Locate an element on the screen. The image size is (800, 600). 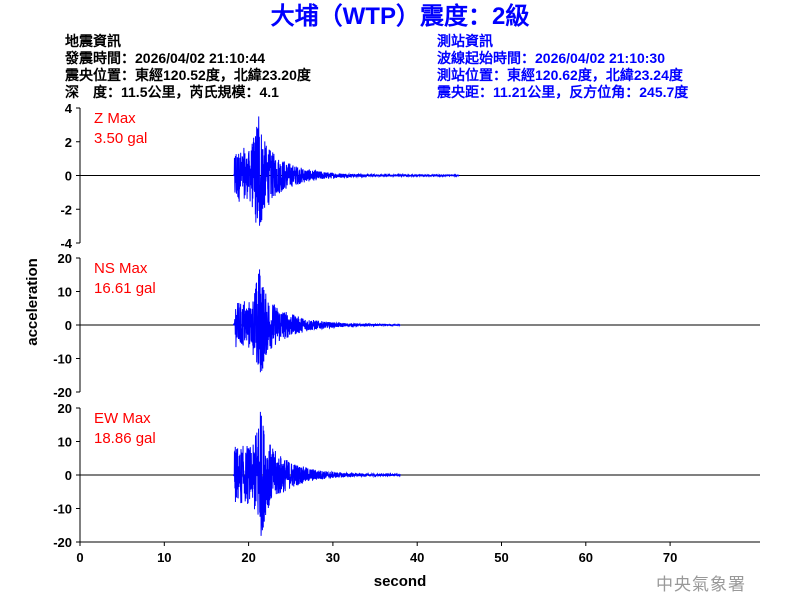
max-label-EW: EW Max is located at coordinates (122, 418).